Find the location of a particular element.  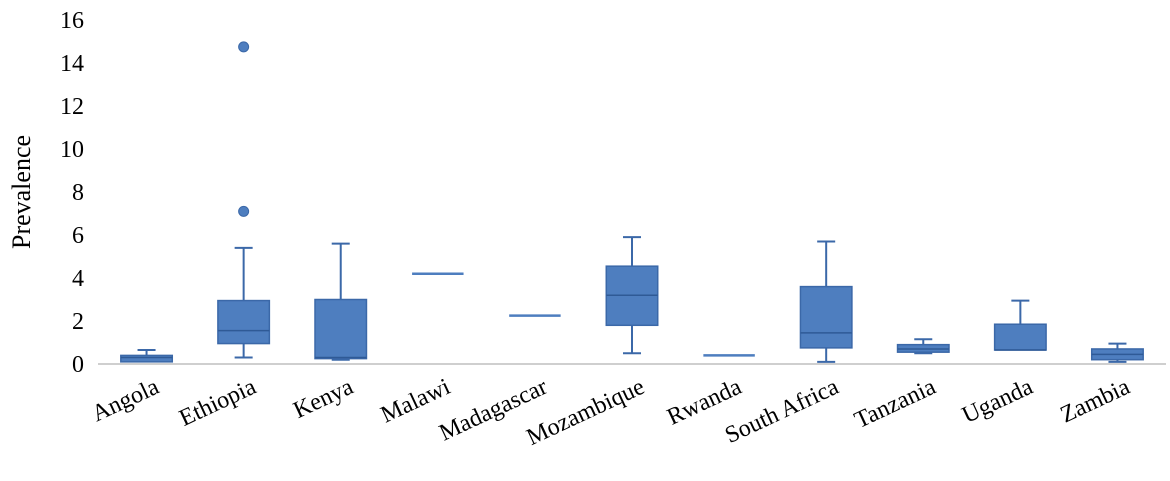

x-tick-label: Uganda is located at coordinates (997, 401).